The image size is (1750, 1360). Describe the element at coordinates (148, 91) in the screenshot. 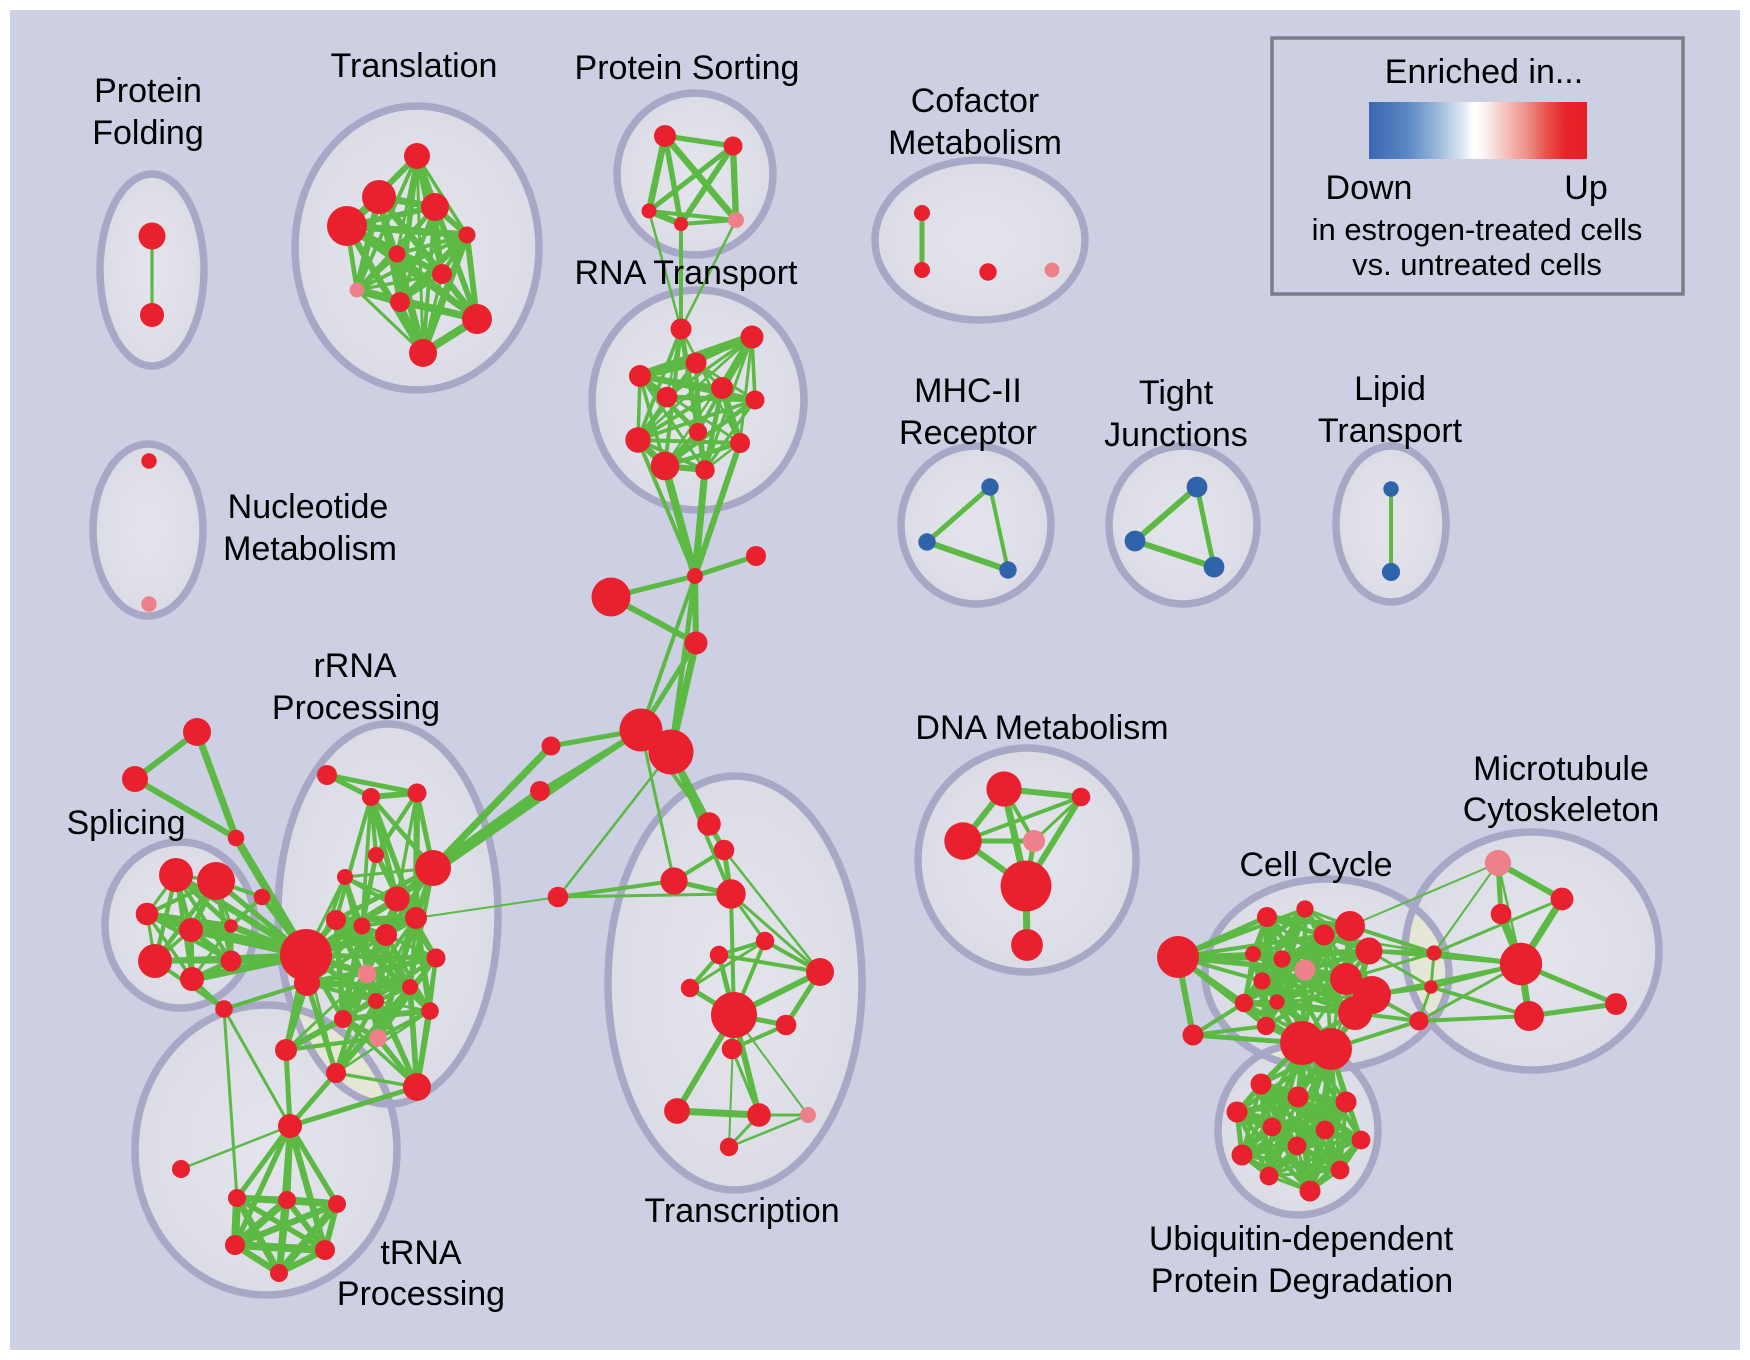

I see `svg-text: Protein` at that location.